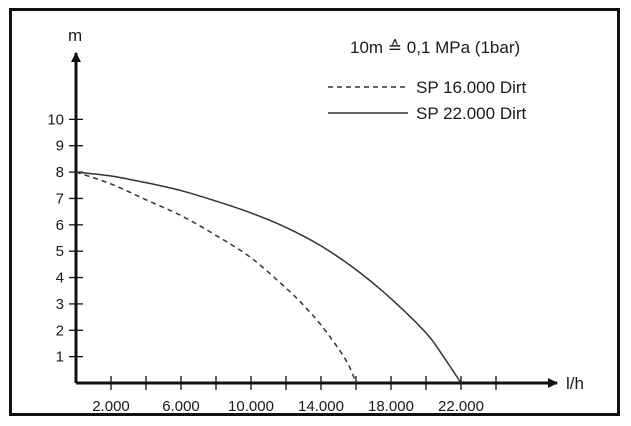  I want to click on x-tick-label: 6.000, so click(181, 405).